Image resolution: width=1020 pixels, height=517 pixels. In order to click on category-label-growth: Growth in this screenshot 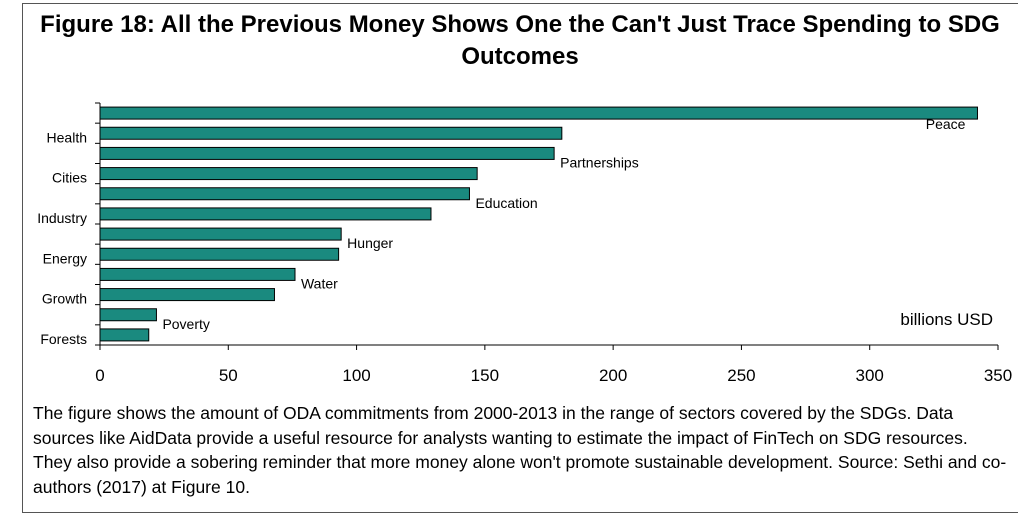, I will do `click(64, 299)`.